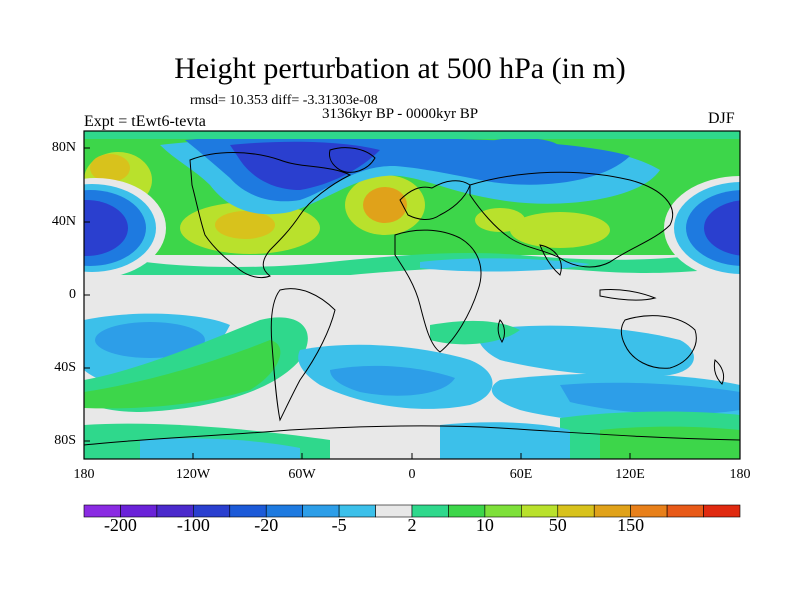 The width and height of the screenshot is (800, 600). Describe the element at coordinates (193, 474) in the screenshot. I see `lon-label: 120W` at that location.